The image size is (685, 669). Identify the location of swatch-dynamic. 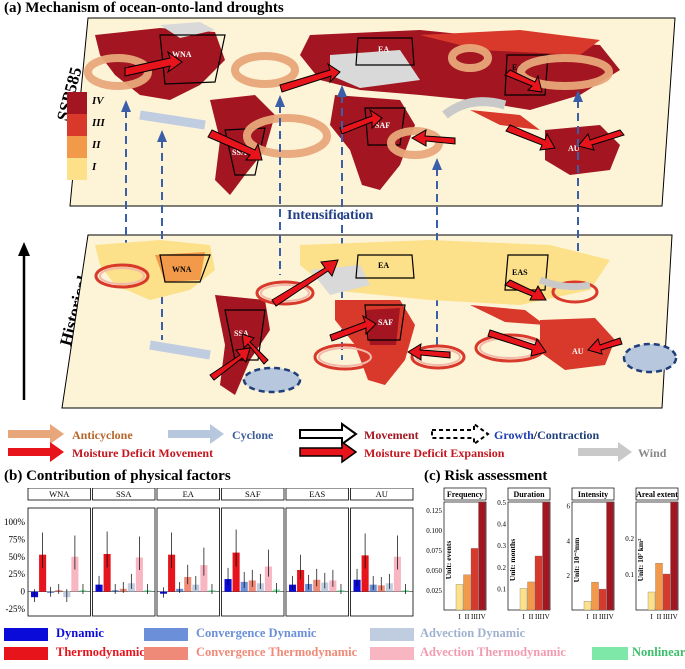
(26, 634).